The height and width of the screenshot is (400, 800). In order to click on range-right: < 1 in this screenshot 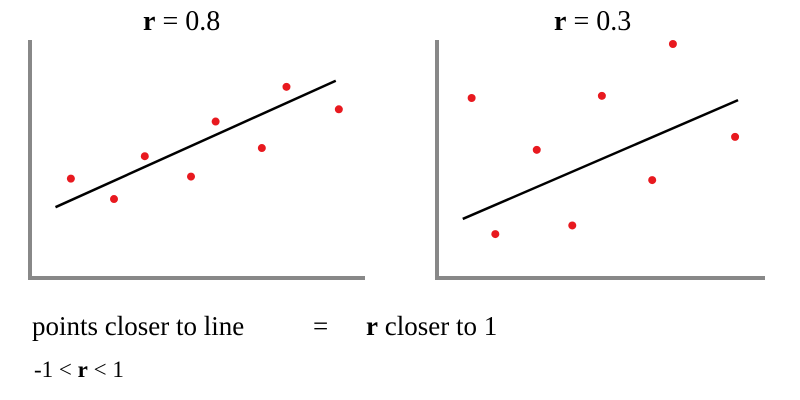, I will do `click(105, 369)`.